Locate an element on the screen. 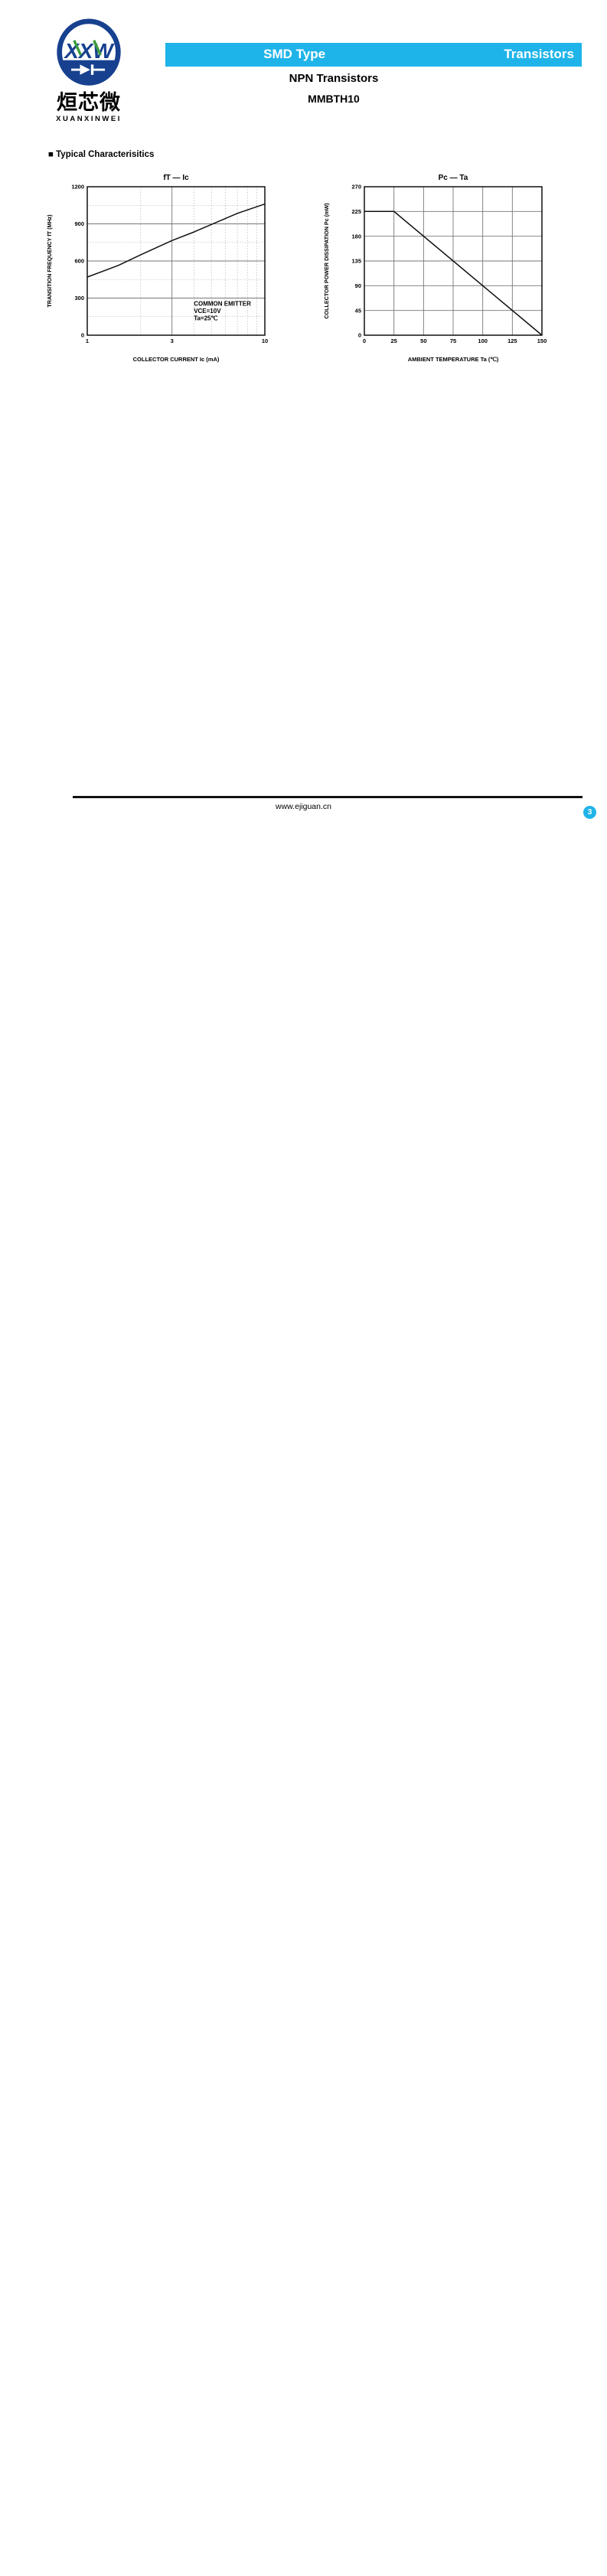 This screenshot has width=607, height=2576. svg-text: 150 is located at coordinates (542, 340).